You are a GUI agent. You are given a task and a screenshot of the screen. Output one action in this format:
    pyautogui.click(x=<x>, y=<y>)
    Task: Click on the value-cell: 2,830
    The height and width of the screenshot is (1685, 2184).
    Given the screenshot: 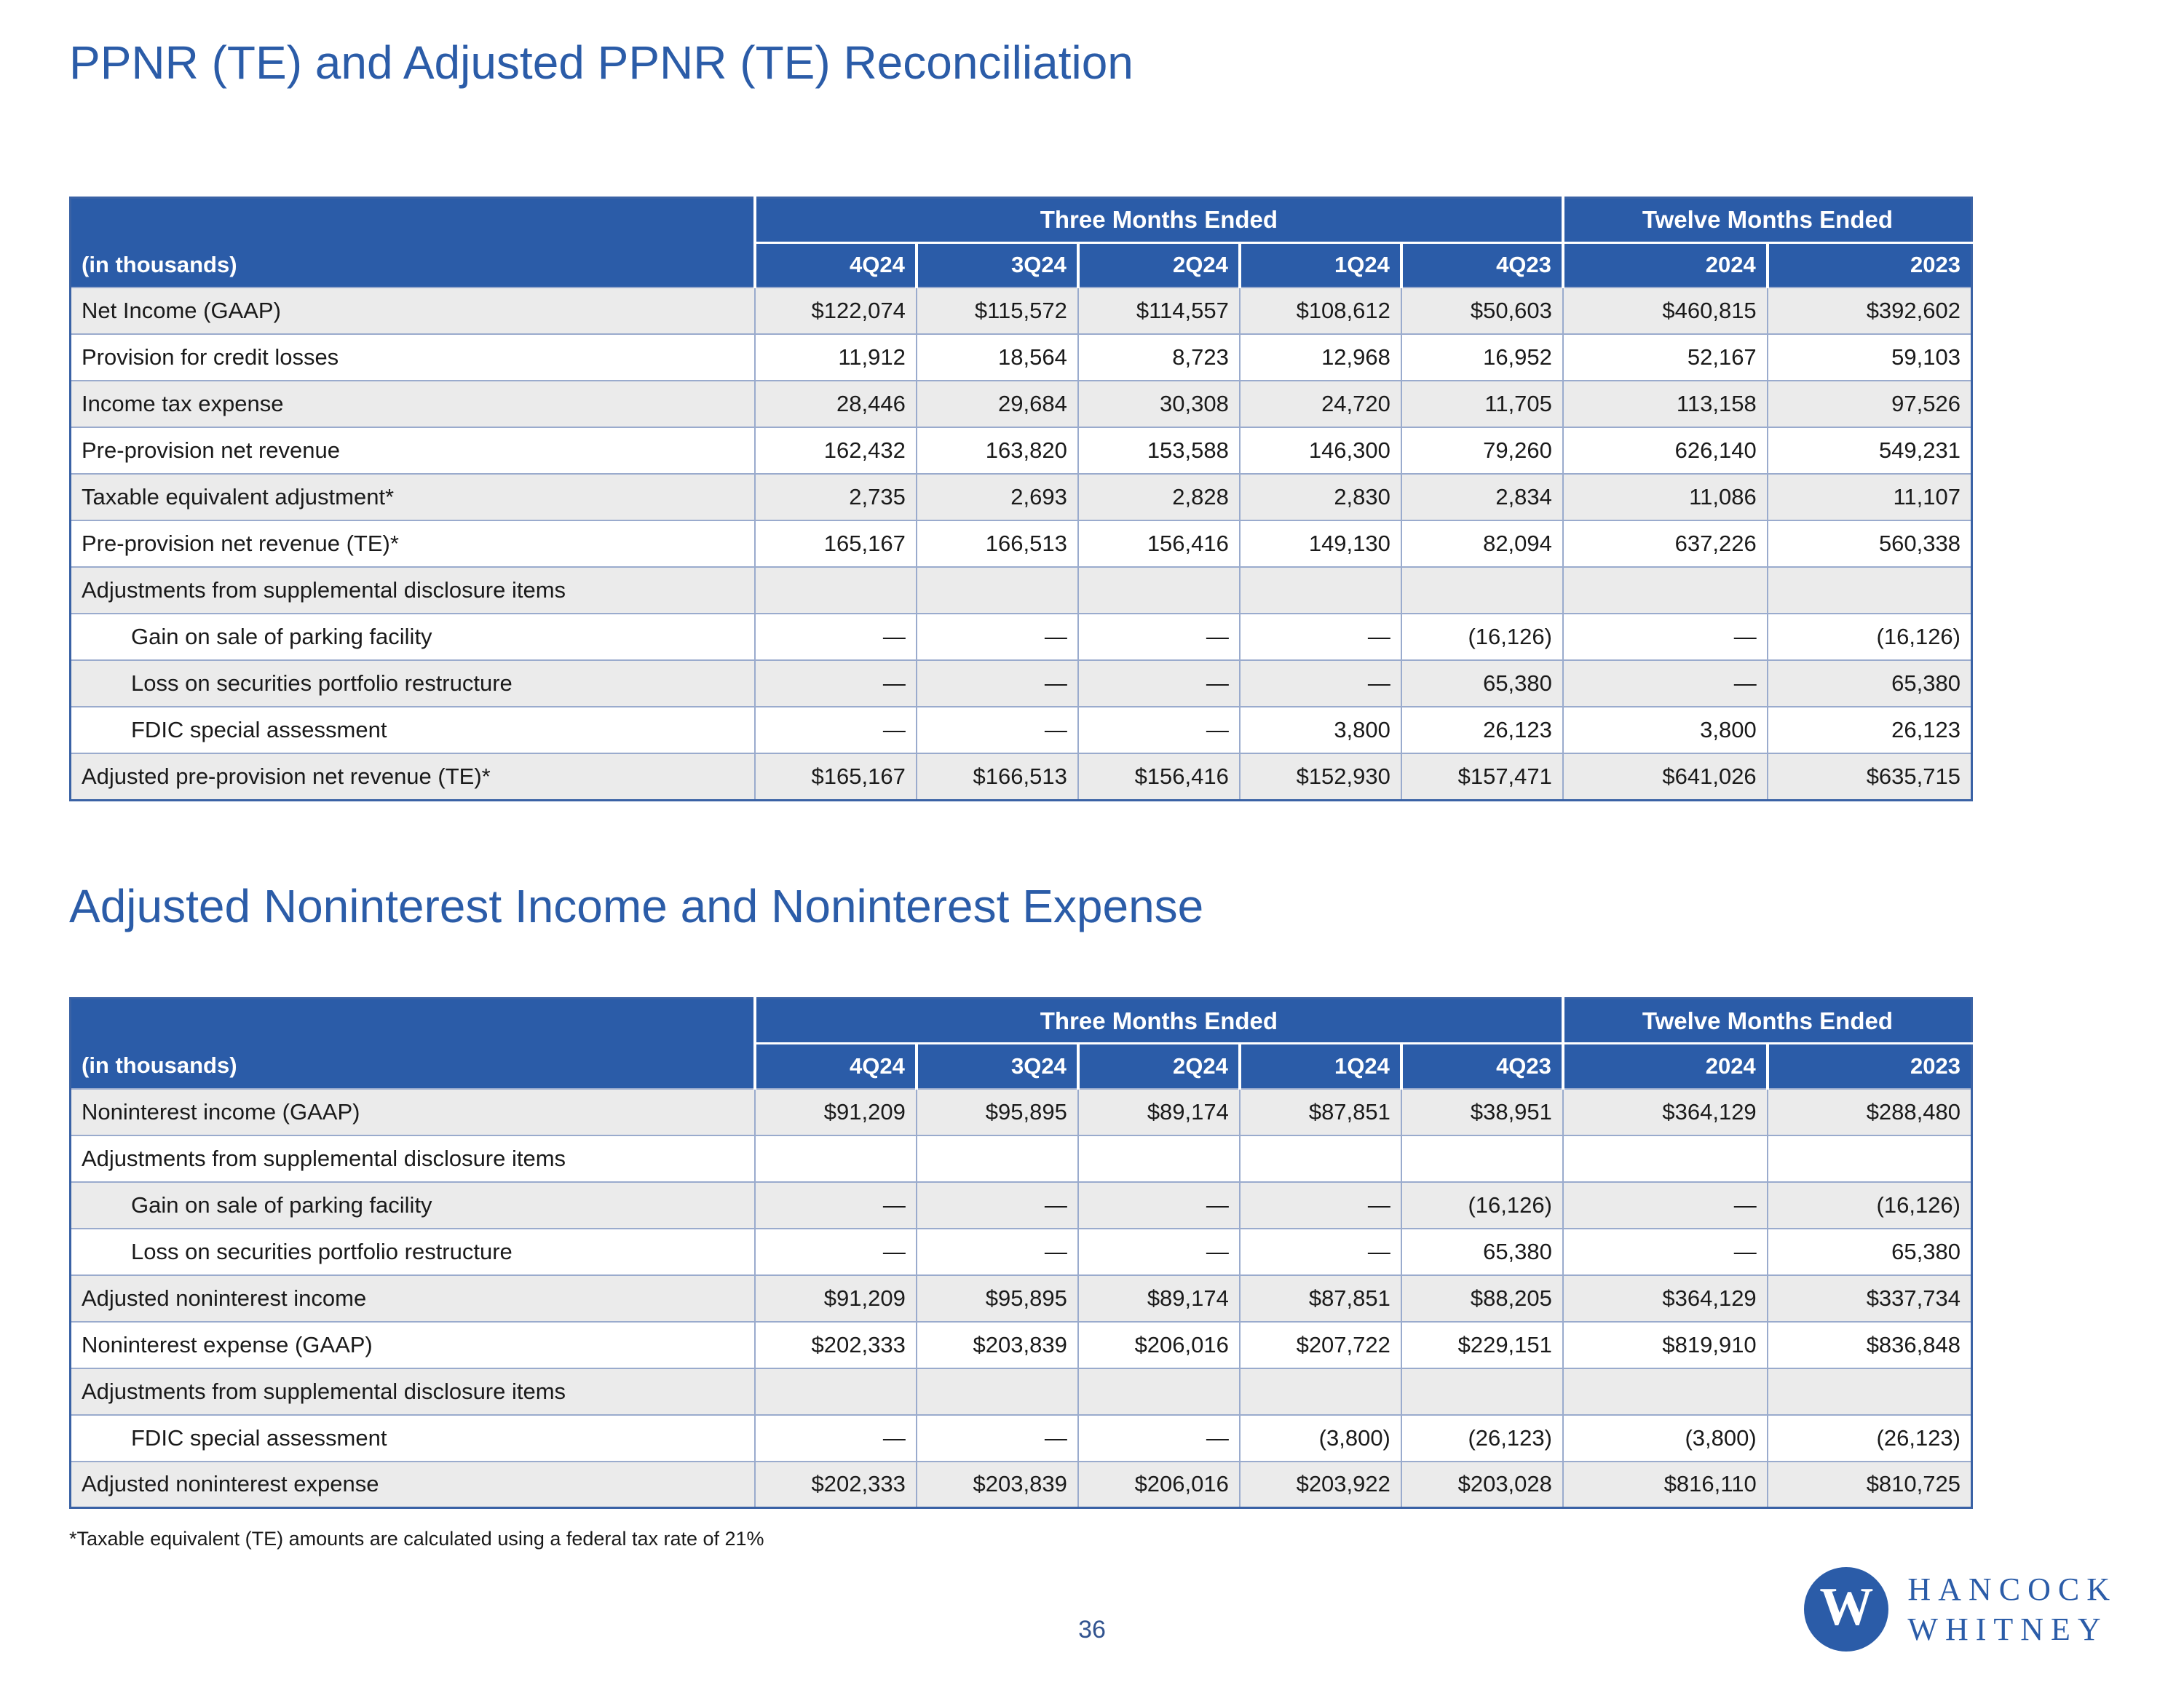 What is the action you would take?
    pyautogui.click(x=1320, y=497)
    